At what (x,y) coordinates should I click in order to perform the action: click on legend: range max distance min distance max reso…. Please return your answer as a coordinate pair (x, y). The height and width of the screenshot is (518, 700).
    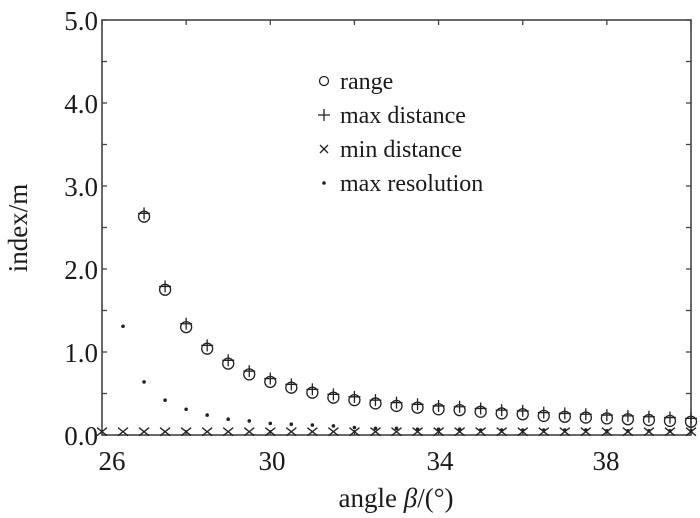
    Looking at the image, I should click on (400, 133).